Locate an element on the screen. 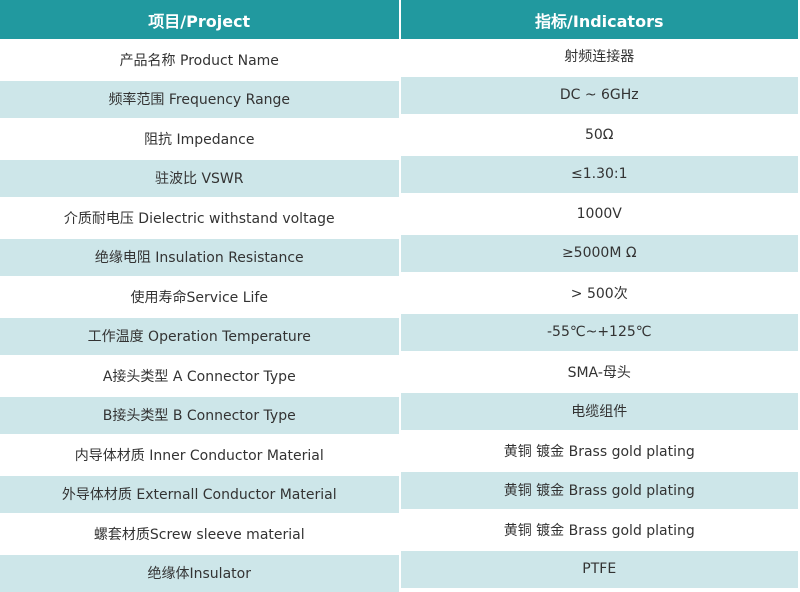  header-cell: 项目/Project is located at coordinates (200, 20).